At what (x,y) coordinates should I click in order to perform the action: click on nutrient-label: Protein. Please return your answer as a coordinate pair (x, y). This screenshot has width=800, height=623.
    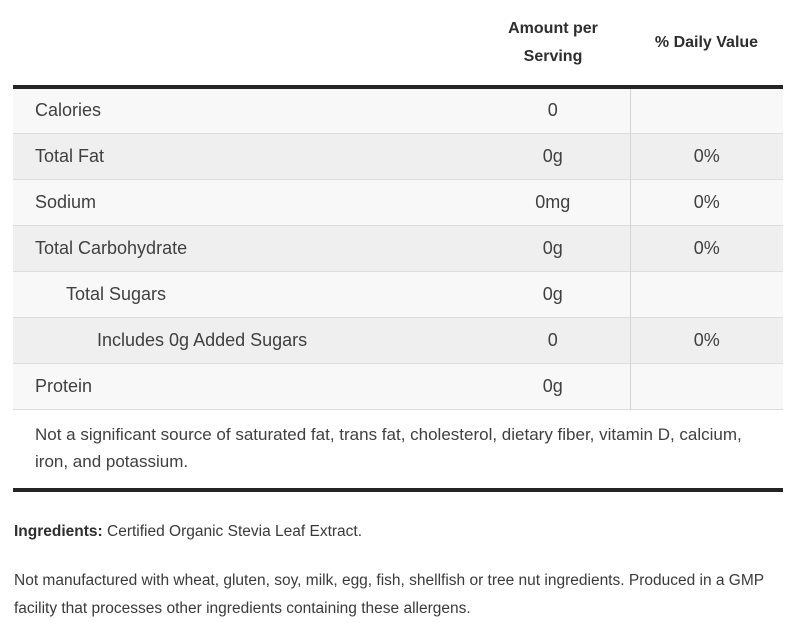
    Looking at the image, I should click on (244, 385).